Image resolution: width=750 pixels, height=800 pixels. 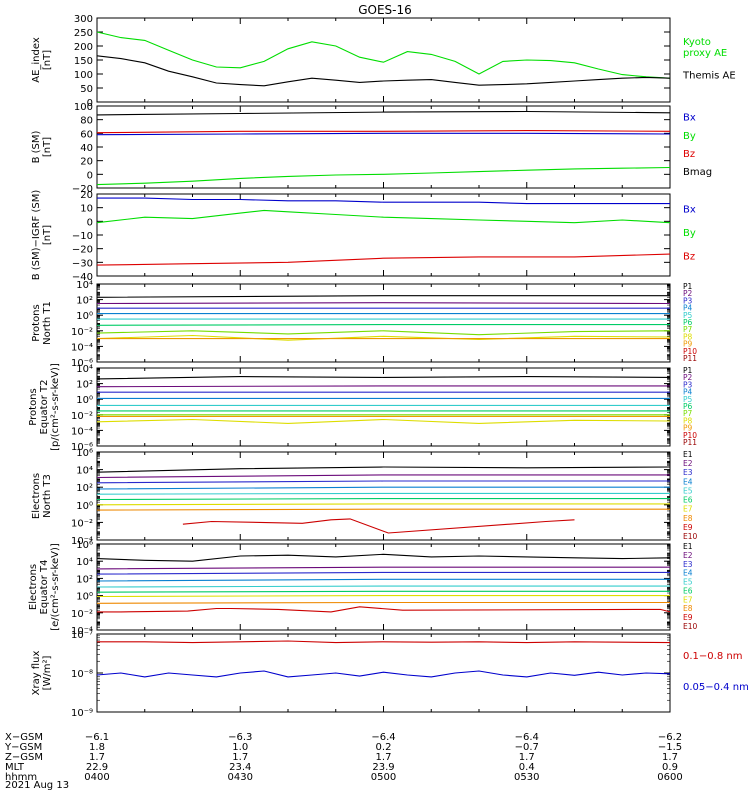 I want to click on series-line-0-05-0-4-nm, so click(x=383, y=674).